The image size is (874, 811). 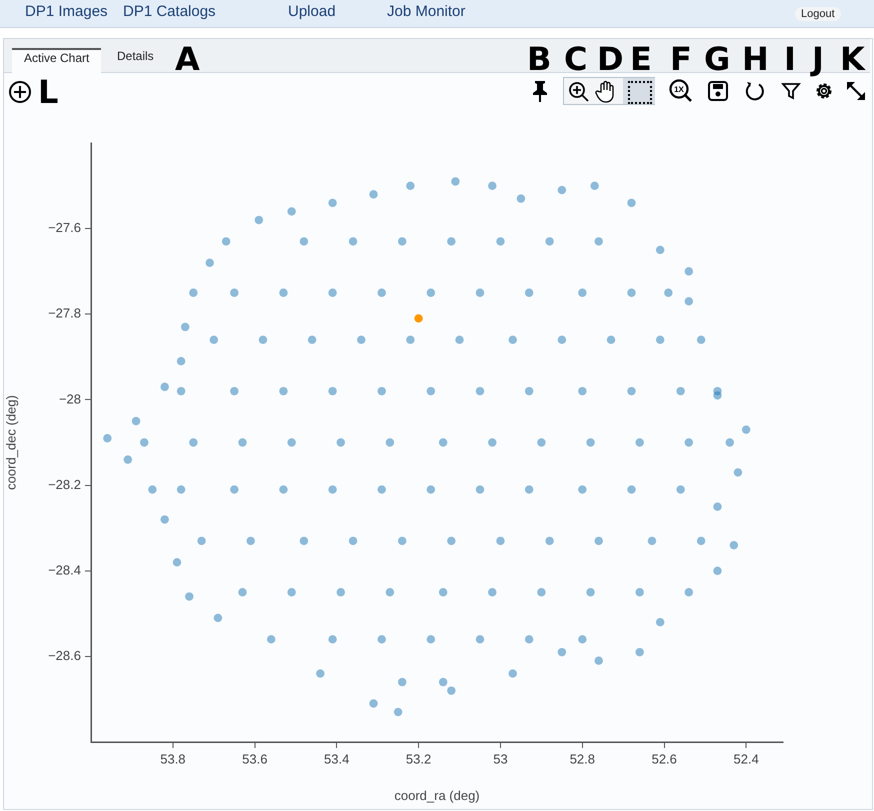 What do you see at coordinates (641, 59) in the screenshot?
I see `text: E` at bounding box center [641, 59].